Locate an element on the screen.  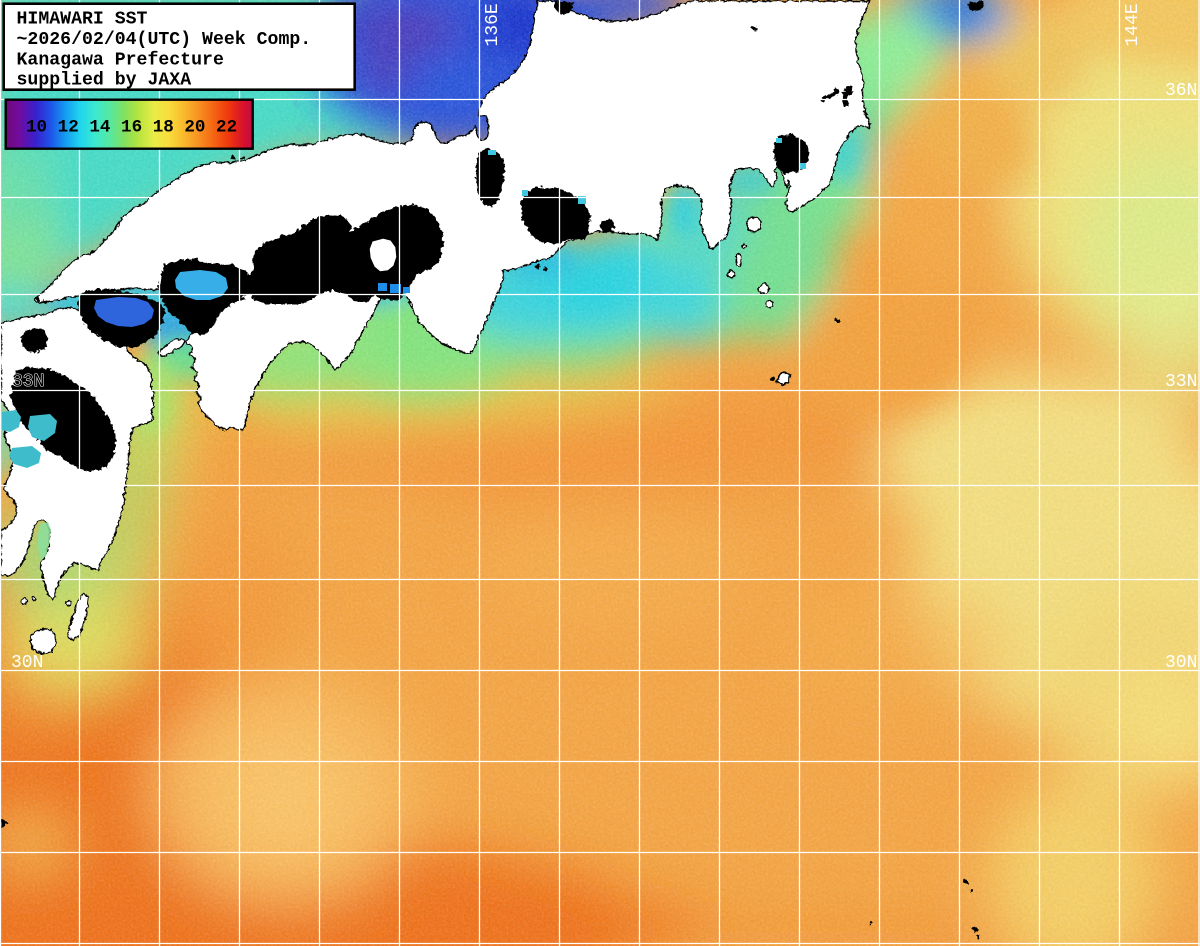
svg-text: 136E is located at coordinates (493, 24).